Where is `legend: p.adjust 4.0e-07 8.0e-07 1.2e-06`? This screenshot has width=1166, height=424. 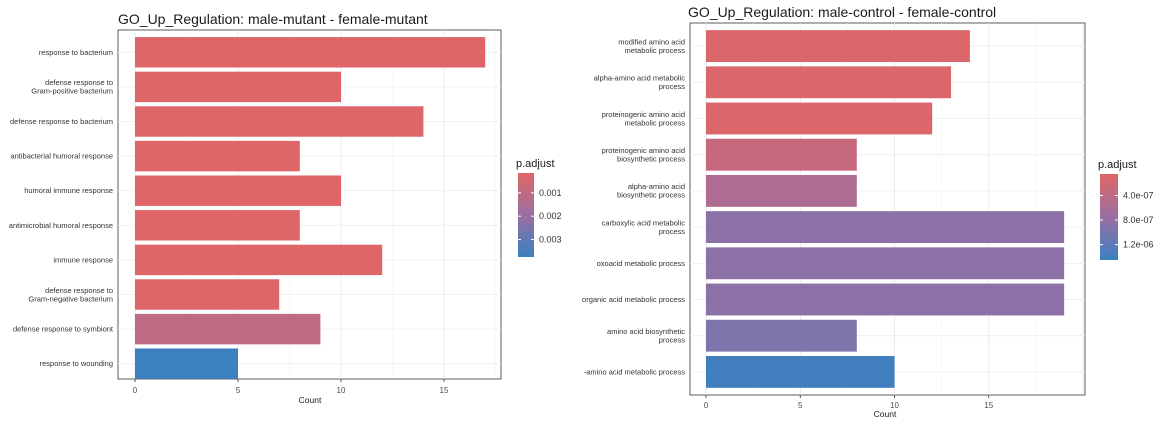 legend: p.adjust 4.0e-07 8.0e-07 1.2e-06 is located at coordinates (1126, 209).